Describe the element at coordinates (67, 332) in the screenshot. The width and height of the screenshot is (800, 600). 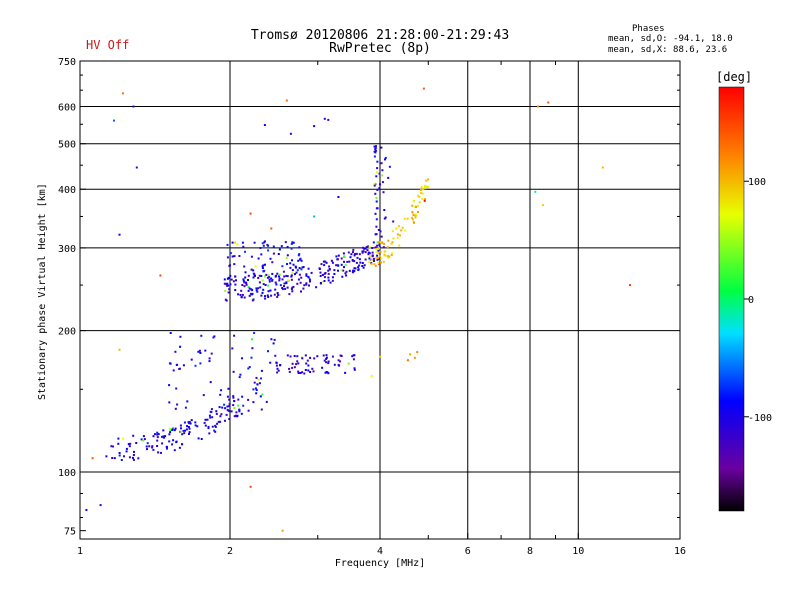
I see `y-tick-label: 200` at that location.